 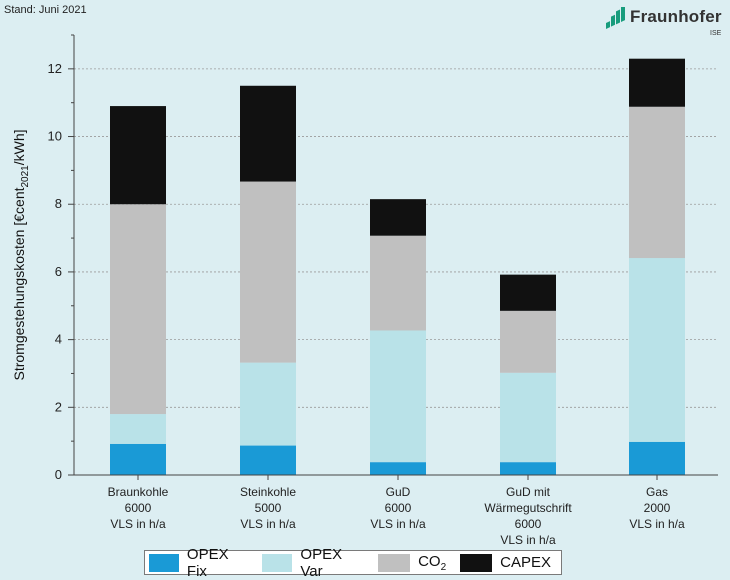 What do you see at coordinates (443, 567) in the screenshot?
I see `legend-label-co2-sub: 2` at bounding box center [443, 567].